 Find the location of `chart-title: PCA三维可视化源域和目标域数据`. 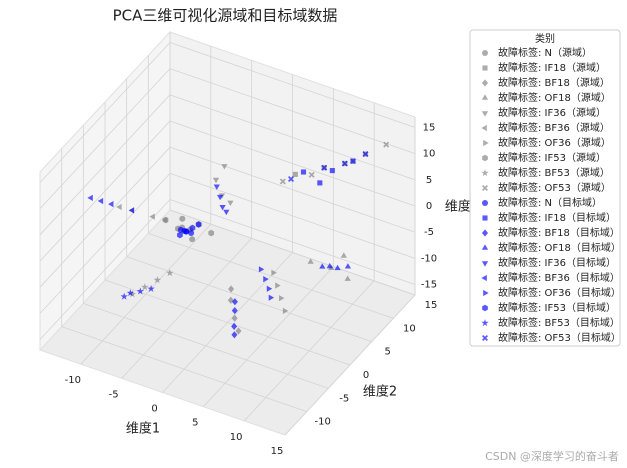

chart-title: PCA三维可视化源域和目标域数据 is located at coordinates (225, 16).